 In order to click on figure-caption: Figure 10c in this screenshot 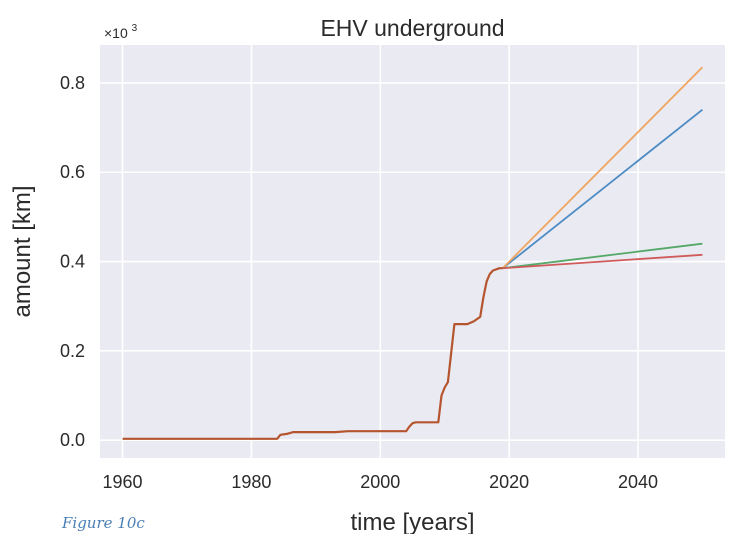, I will do `click(103, 523)`.